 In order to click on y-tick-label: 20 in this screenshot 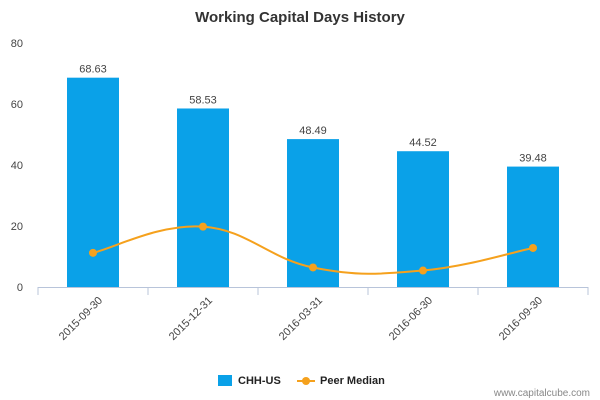, I will do `click(17, 227)`.